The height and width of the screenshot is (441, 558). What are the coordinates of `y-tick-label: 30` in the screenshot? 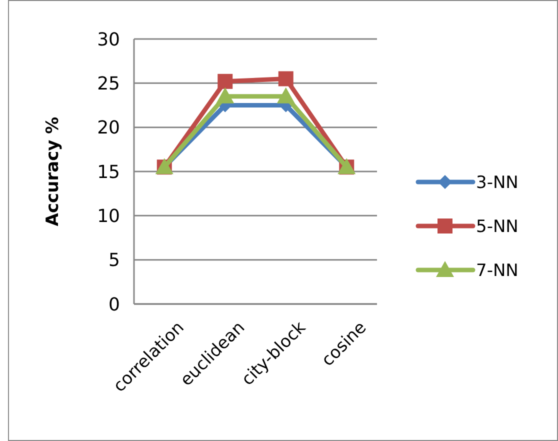 It's located at (108, 39).